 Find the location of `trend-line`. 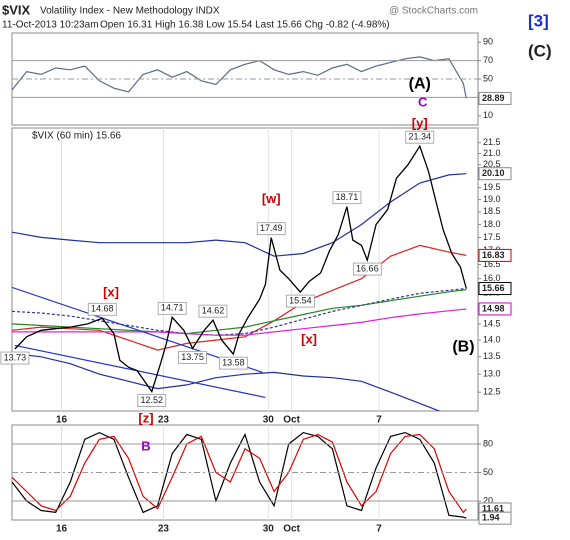

trend-line is located at coordinates (140, 371).